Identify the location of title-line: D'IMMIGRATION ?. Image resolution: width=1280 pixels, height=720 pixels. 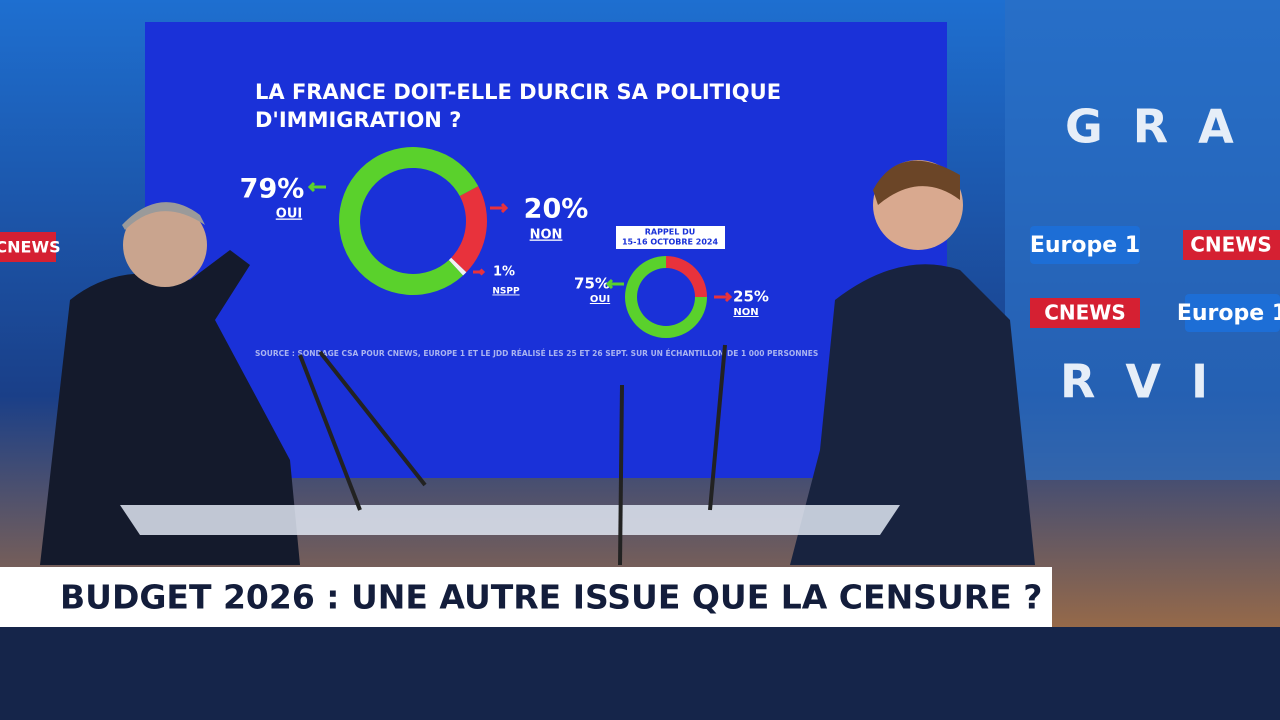
(358, 120).